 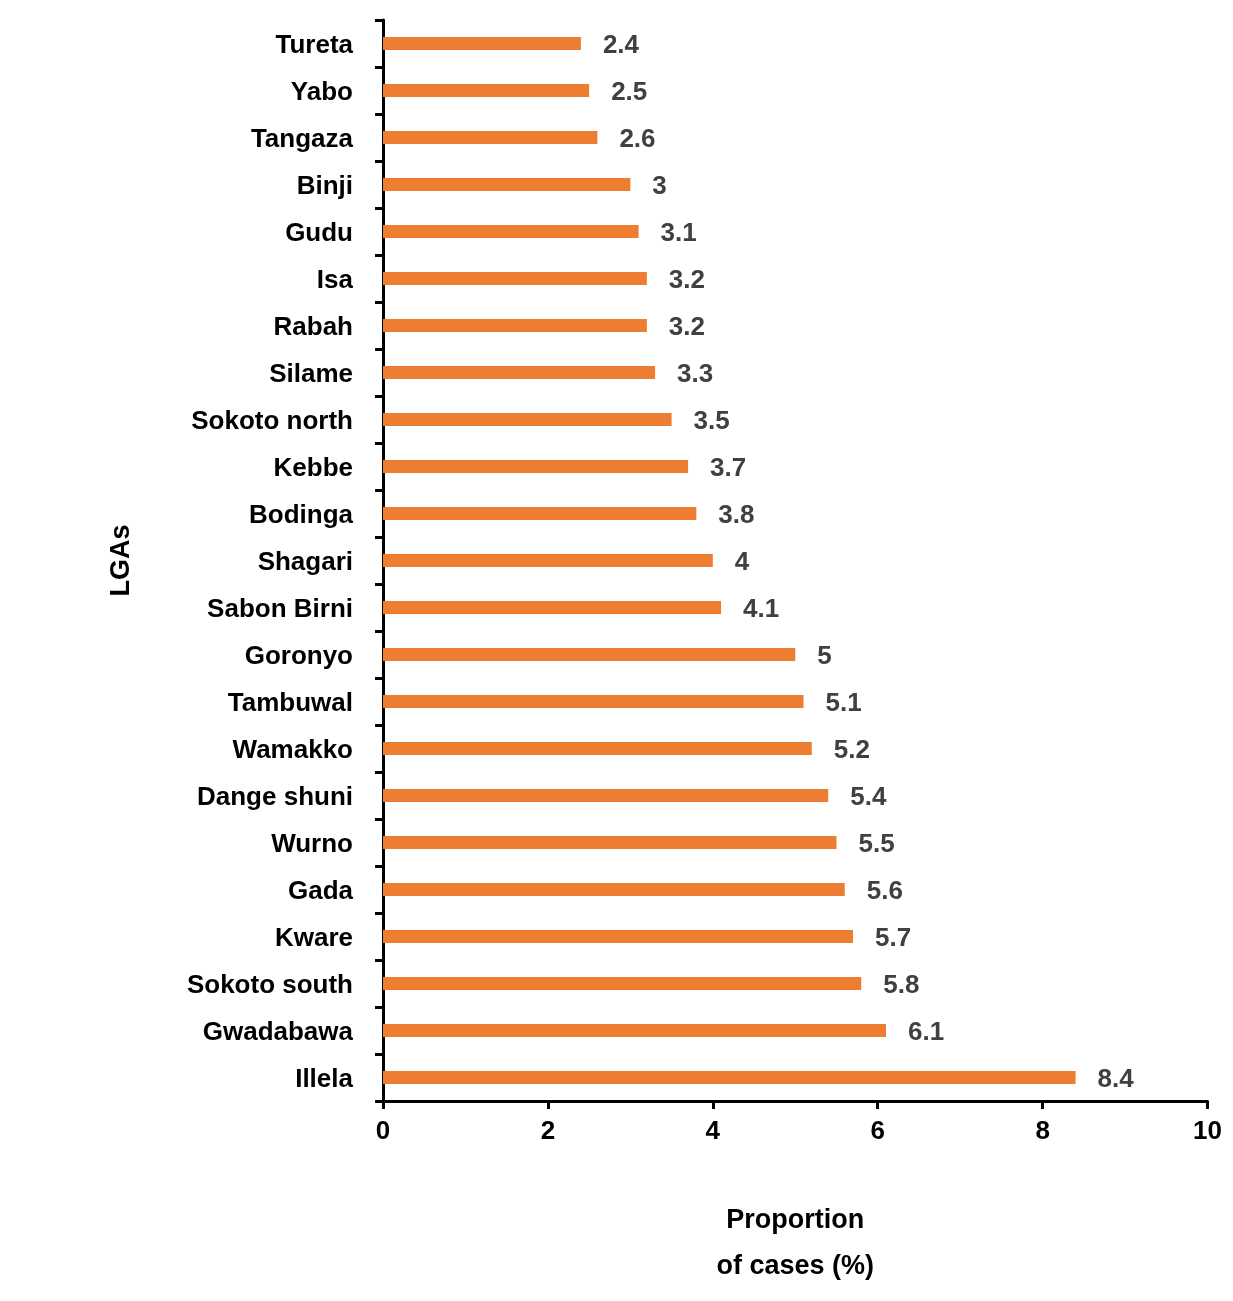 I want to click on data-label: 5.1, so click(x=843, y=701).